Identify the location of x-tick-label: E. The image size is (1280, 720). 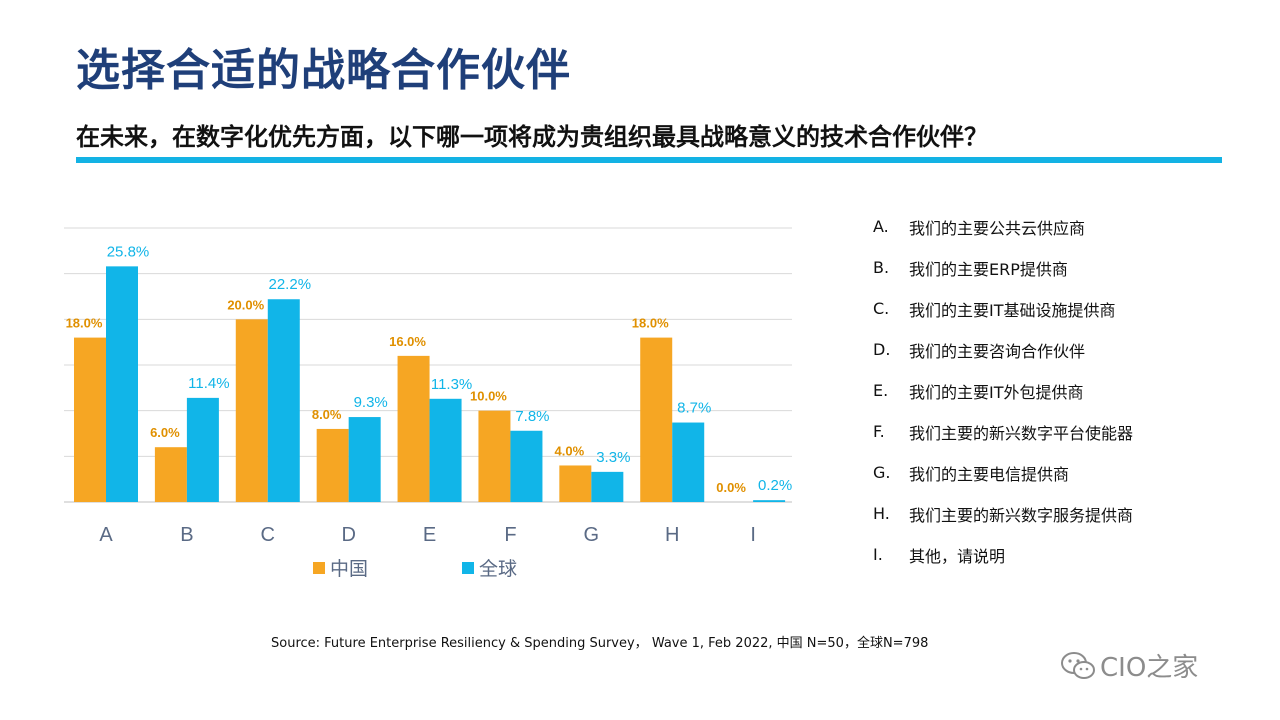
(429, 535).